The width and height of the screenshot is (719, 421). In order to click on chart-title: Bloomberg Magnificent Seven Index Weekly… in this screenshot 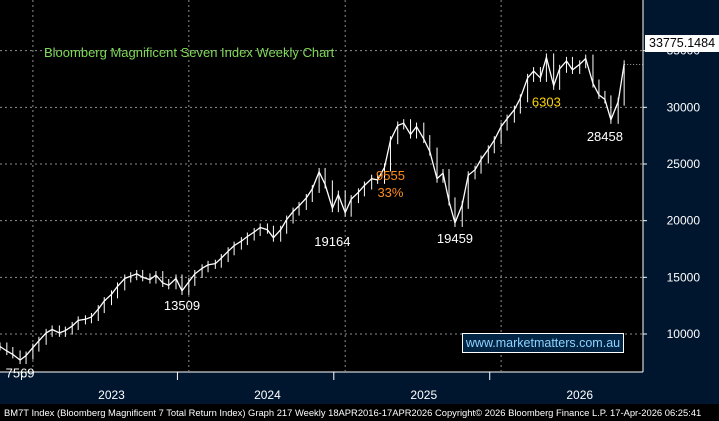, I will do `click(189, 52)`.